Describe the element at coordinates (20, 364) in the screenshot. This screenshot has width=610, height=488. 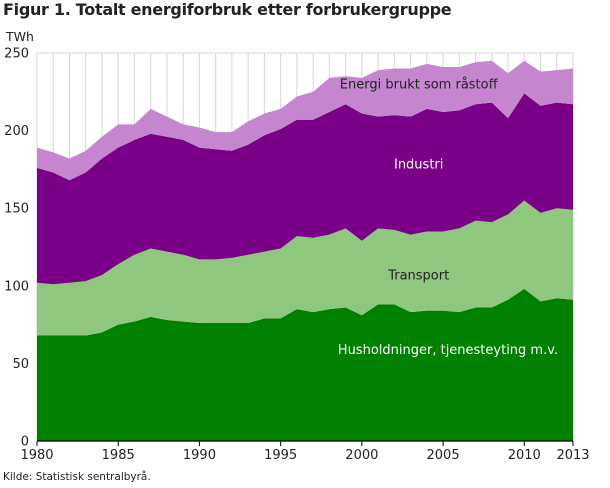
I see `y-tick-label: 50` at that location.